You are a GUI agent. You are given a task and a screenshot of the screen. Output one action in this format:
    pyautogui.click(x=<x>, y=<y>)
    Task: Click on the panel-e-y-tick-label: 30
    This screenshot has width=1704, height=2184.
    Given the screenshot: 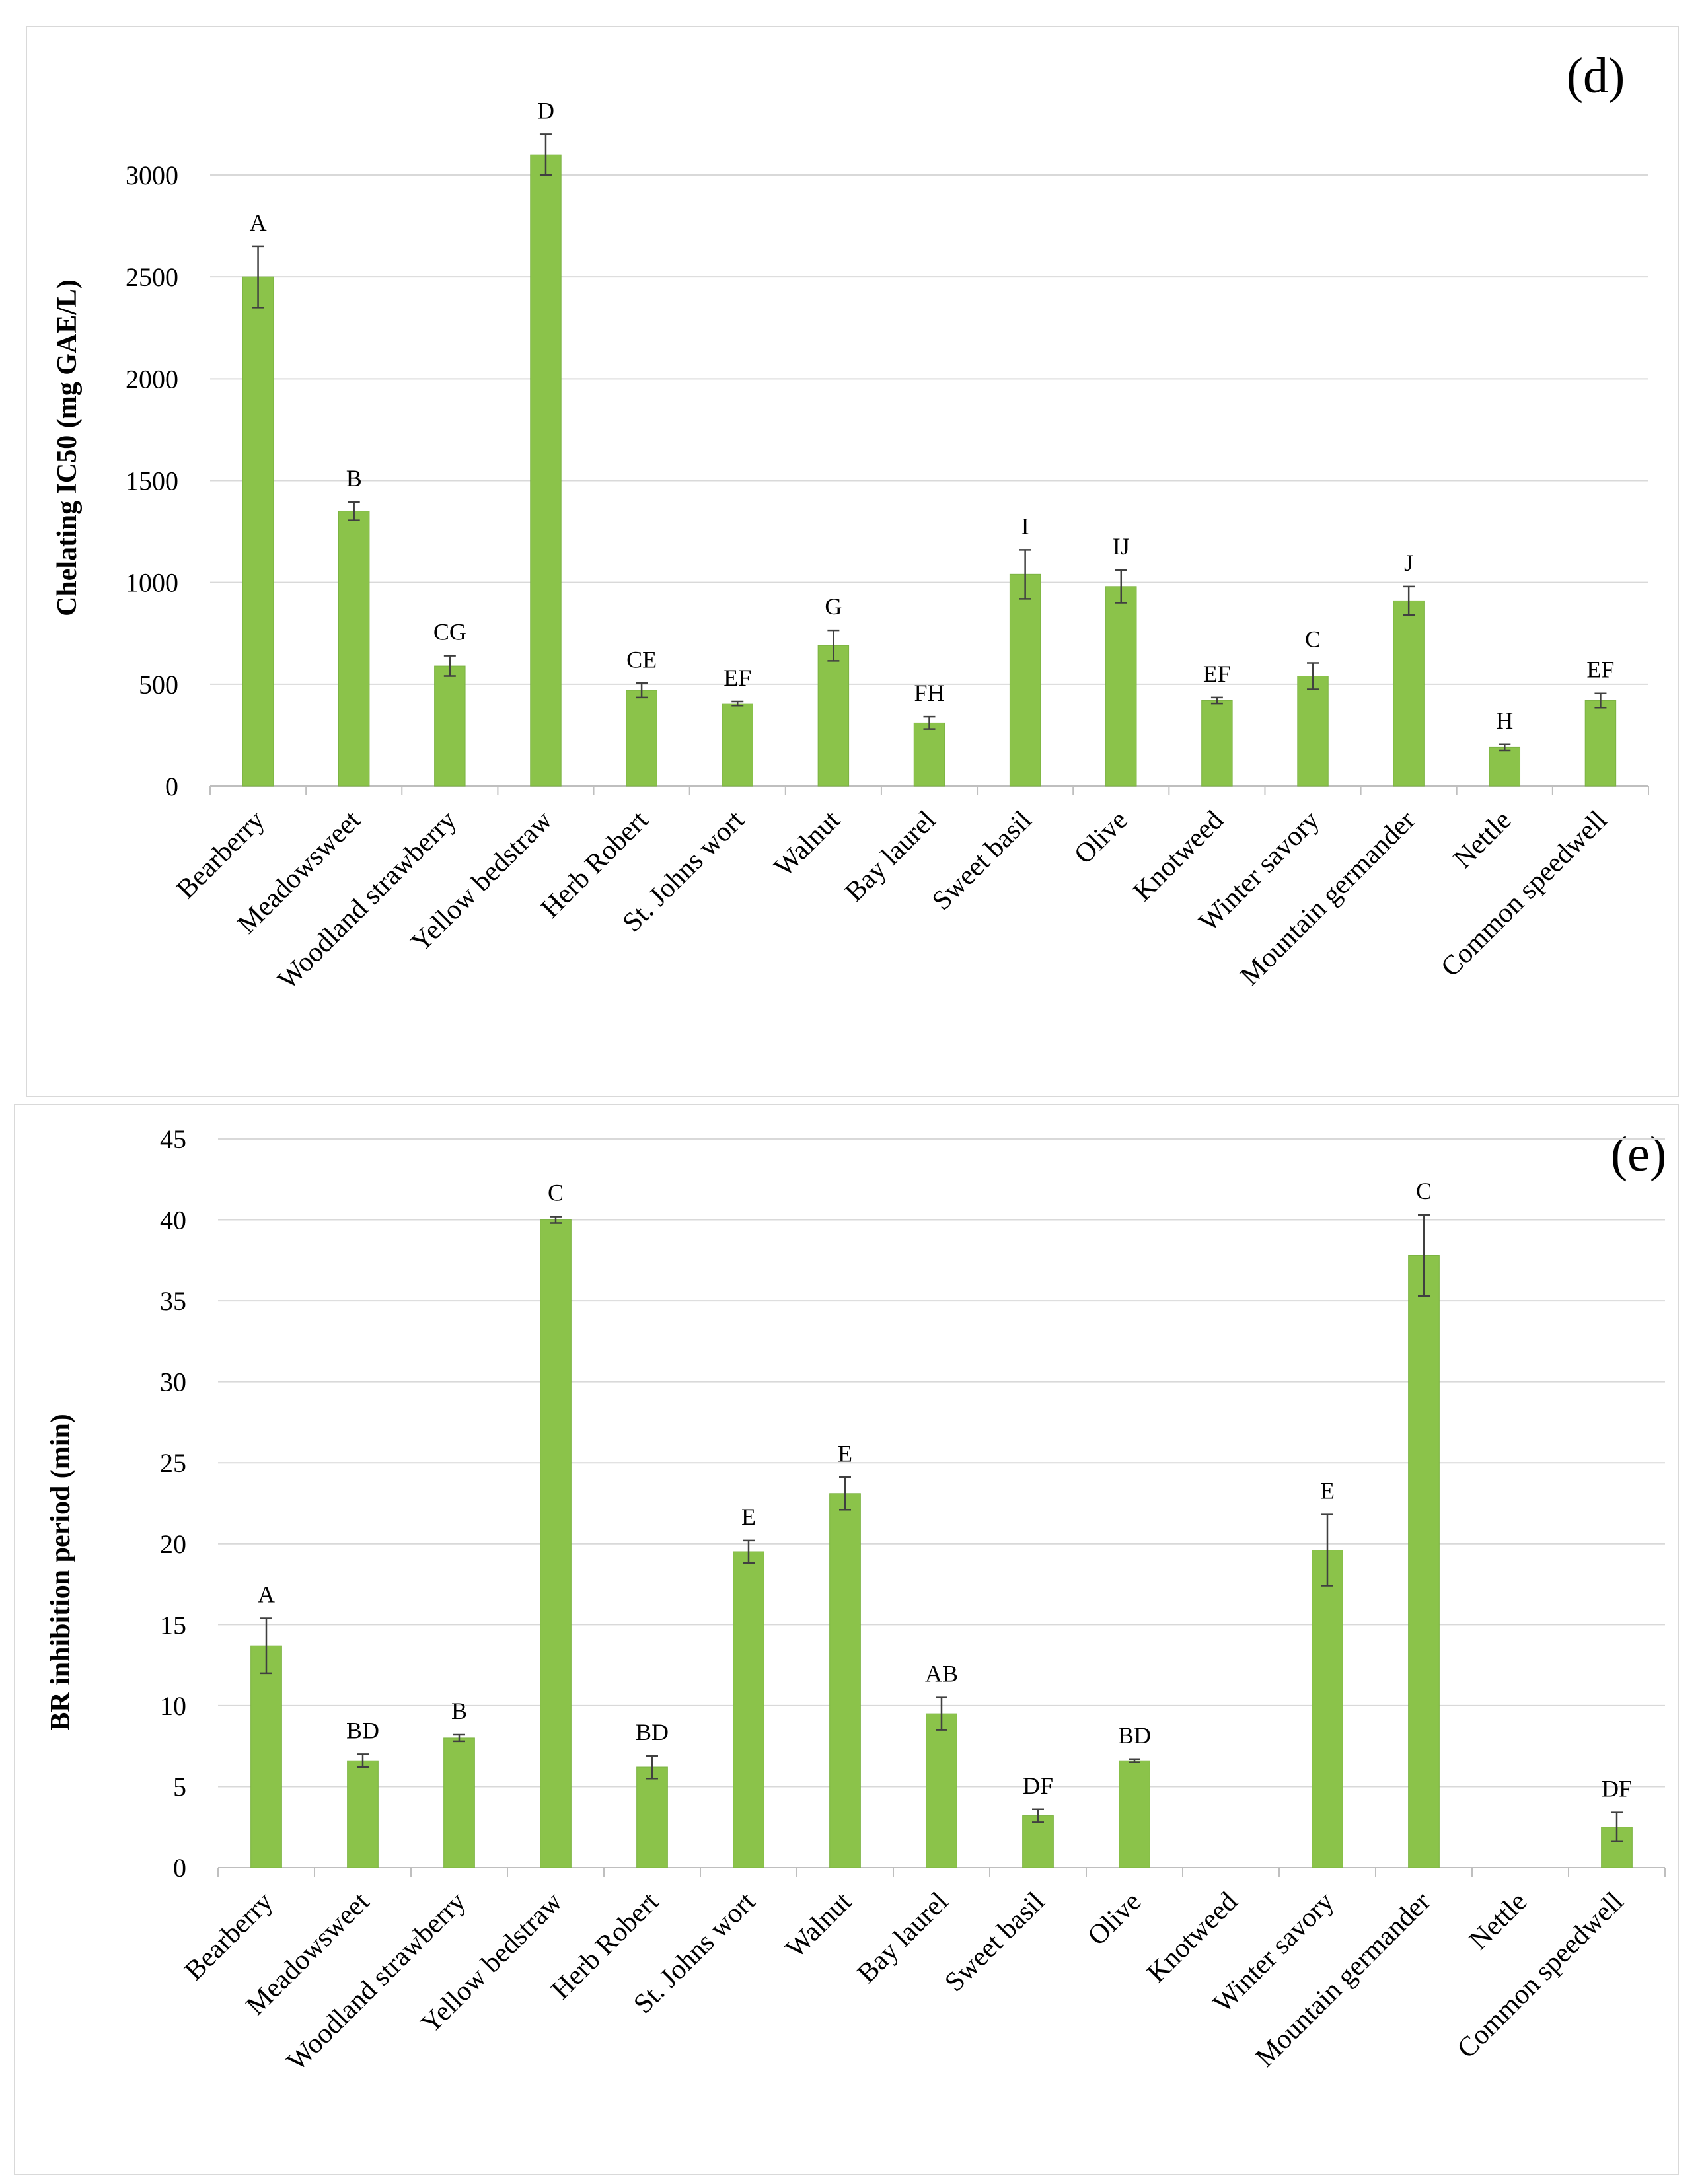 What is the action you would take?
    pyautogui.click(x=173, y=1382)
    